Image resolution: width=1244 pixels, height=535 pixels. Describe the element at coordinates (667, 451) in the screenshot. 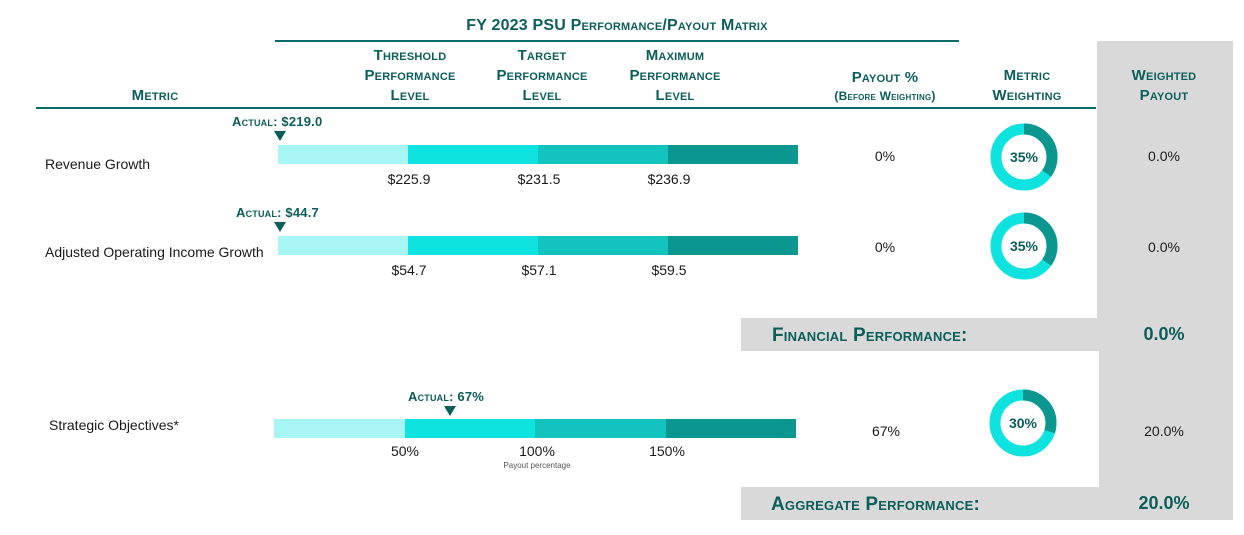

I see `tick-maximum-strategic-objectives: 150%` at that location.